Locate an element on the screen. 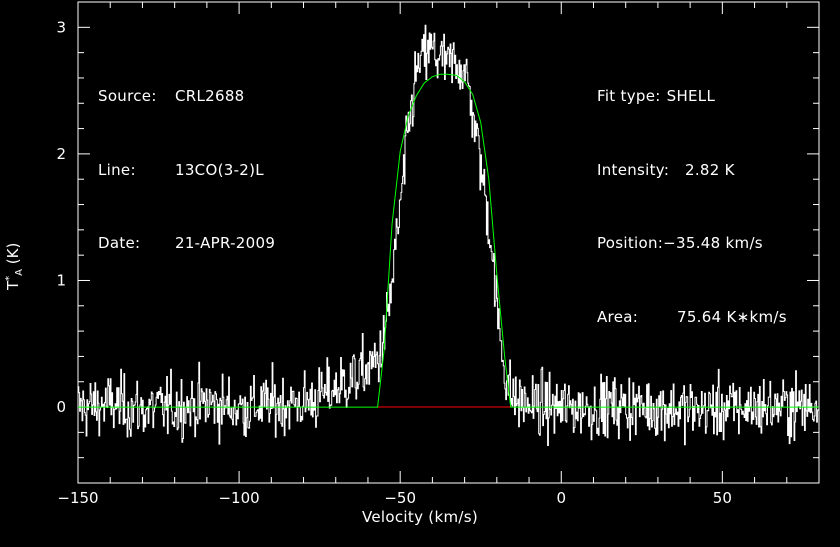  y-tick-label: 1 is located at coordinates (61, 280).